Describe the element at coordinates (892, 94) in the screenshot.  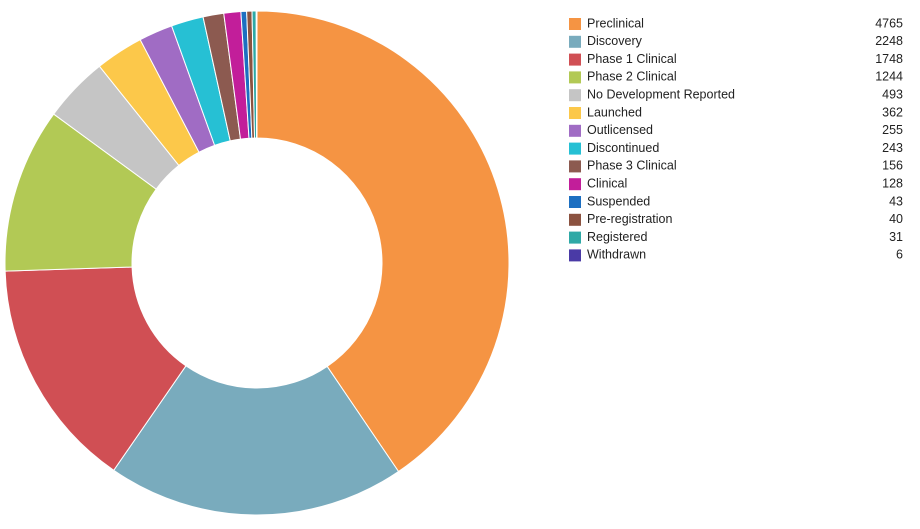
I see `legend-value: 493` at that location.